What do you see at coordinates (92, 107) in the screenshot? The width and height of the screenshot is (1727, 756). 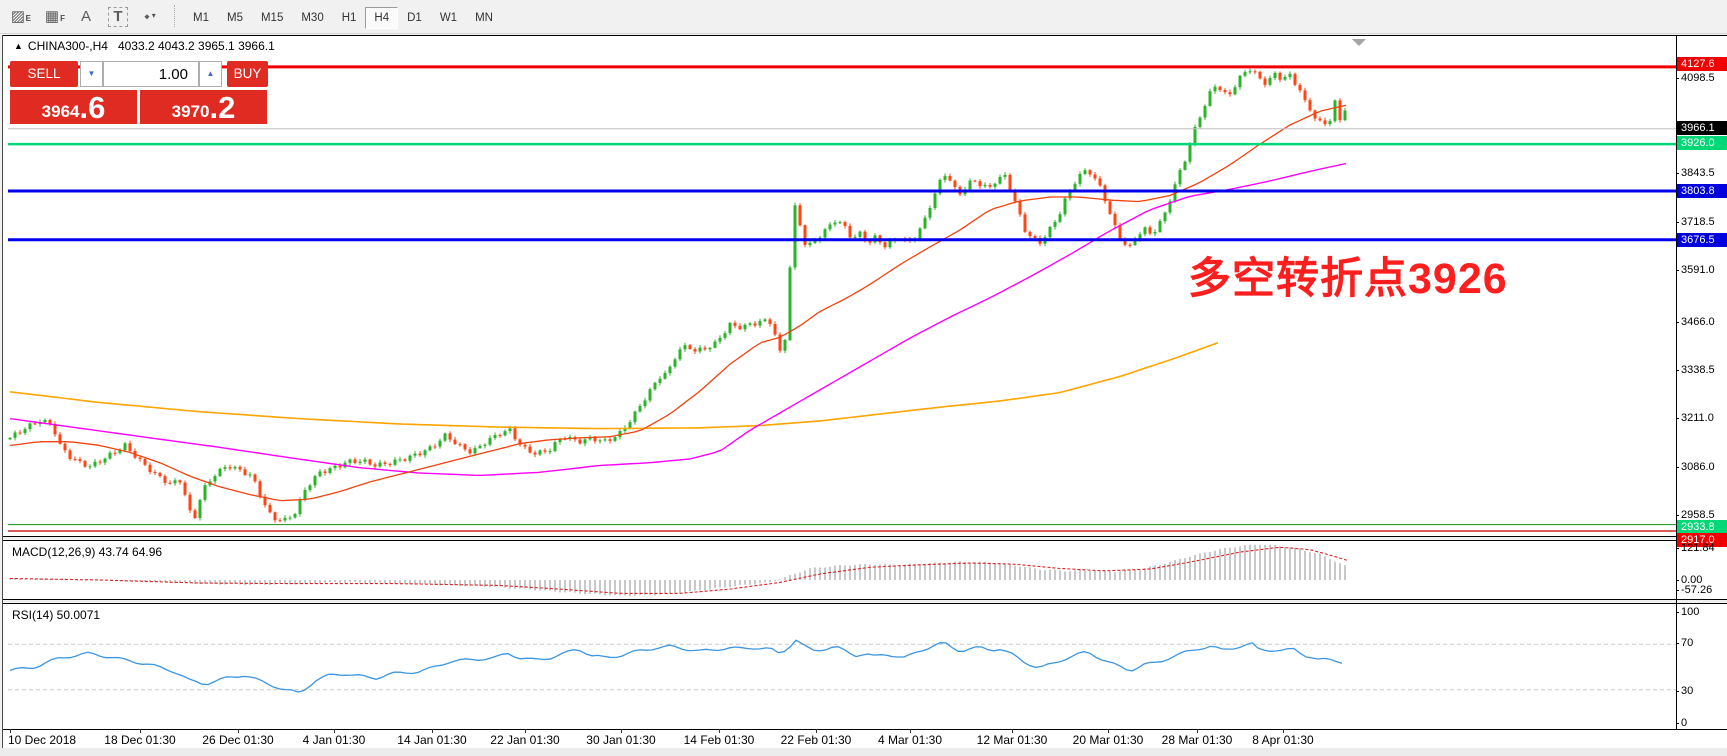 I see `sell-price-decimal: .6` at bounding box center [92, 107].